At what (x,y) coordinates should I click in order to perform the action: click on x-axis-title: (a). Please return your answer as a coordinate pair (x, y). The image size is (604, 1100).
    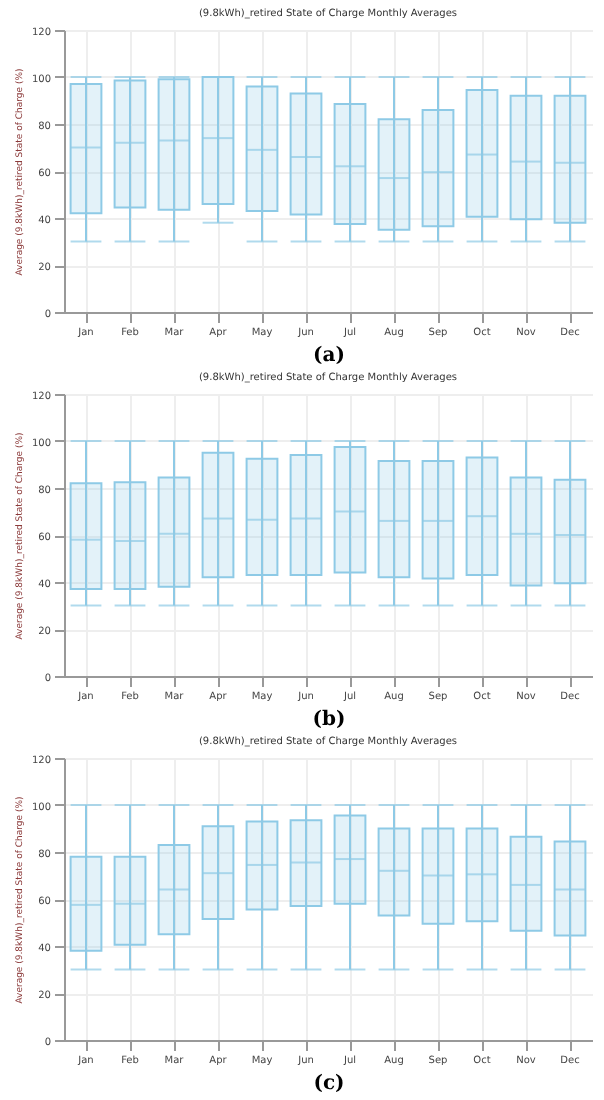
    Looking at the image, I should click on (329, 356).